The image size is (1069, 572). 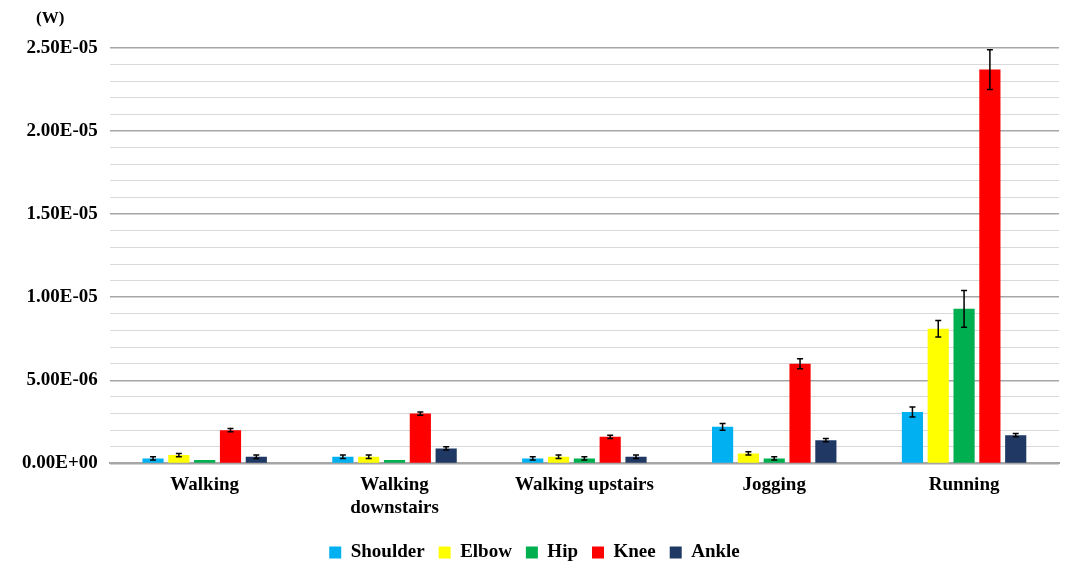 I want to click on x-tick-label: Running, so click(x=964, y=483).